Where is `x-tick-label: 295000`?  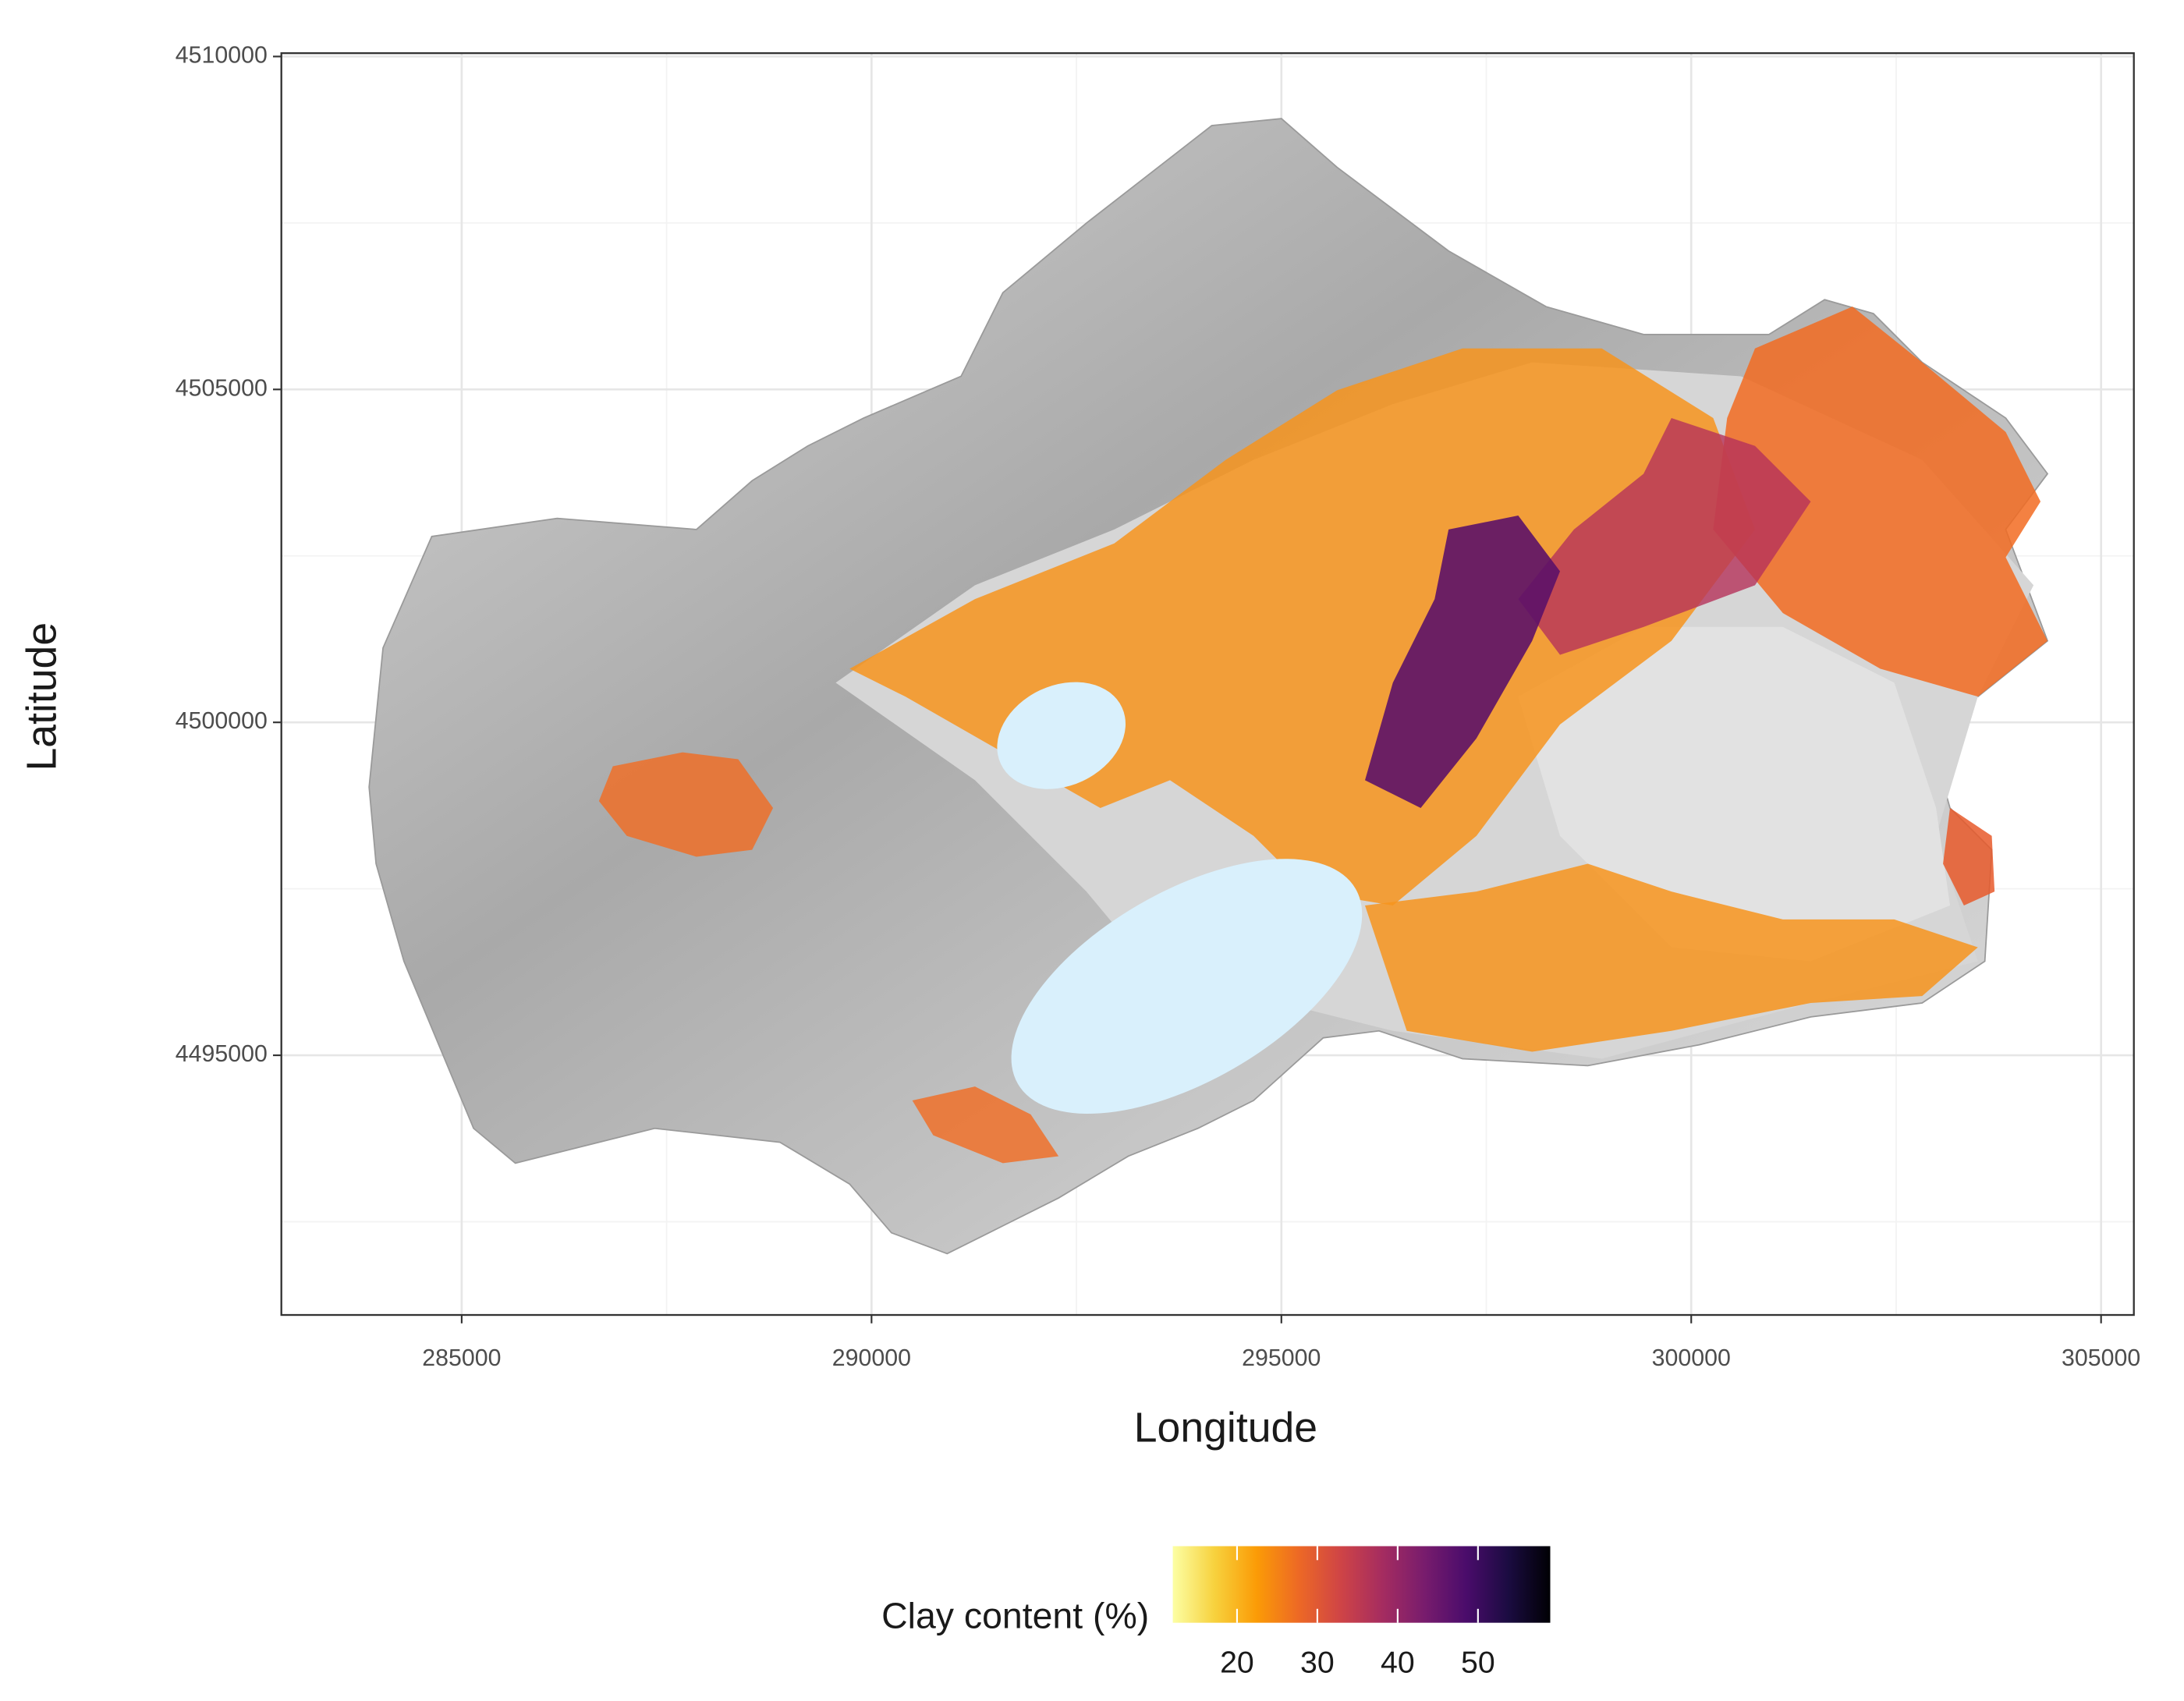
x-tick-label: 295000 is located at coordinates (1281, 1358).